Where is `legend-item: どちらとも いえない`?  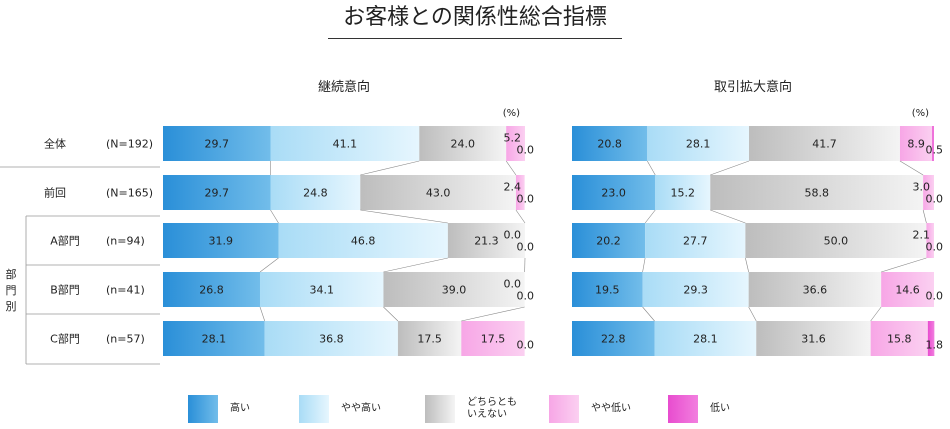
legend-item: どちらとも いえない is located at coordinates (480, 410).